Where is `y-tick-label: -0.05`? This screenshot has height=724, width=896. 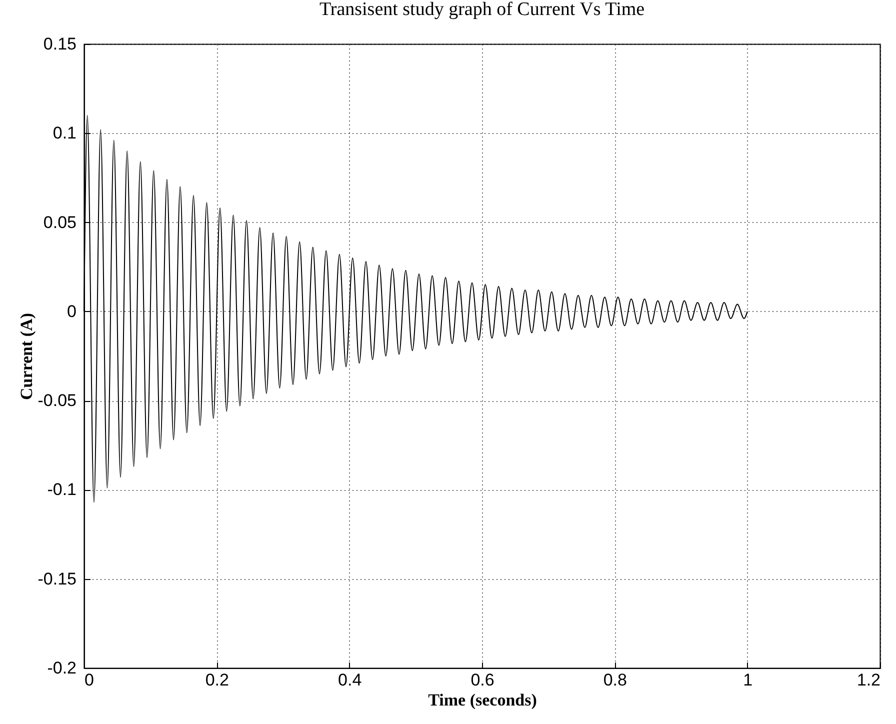
y-tick-label: -0.05 is located at coordinates (57, 400).